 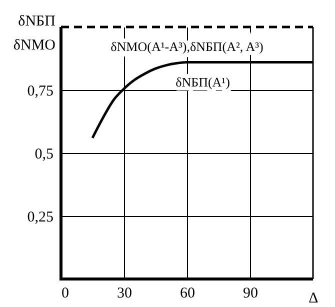 I want to click on x-tick-label: 0, so click(x=65, y=294).